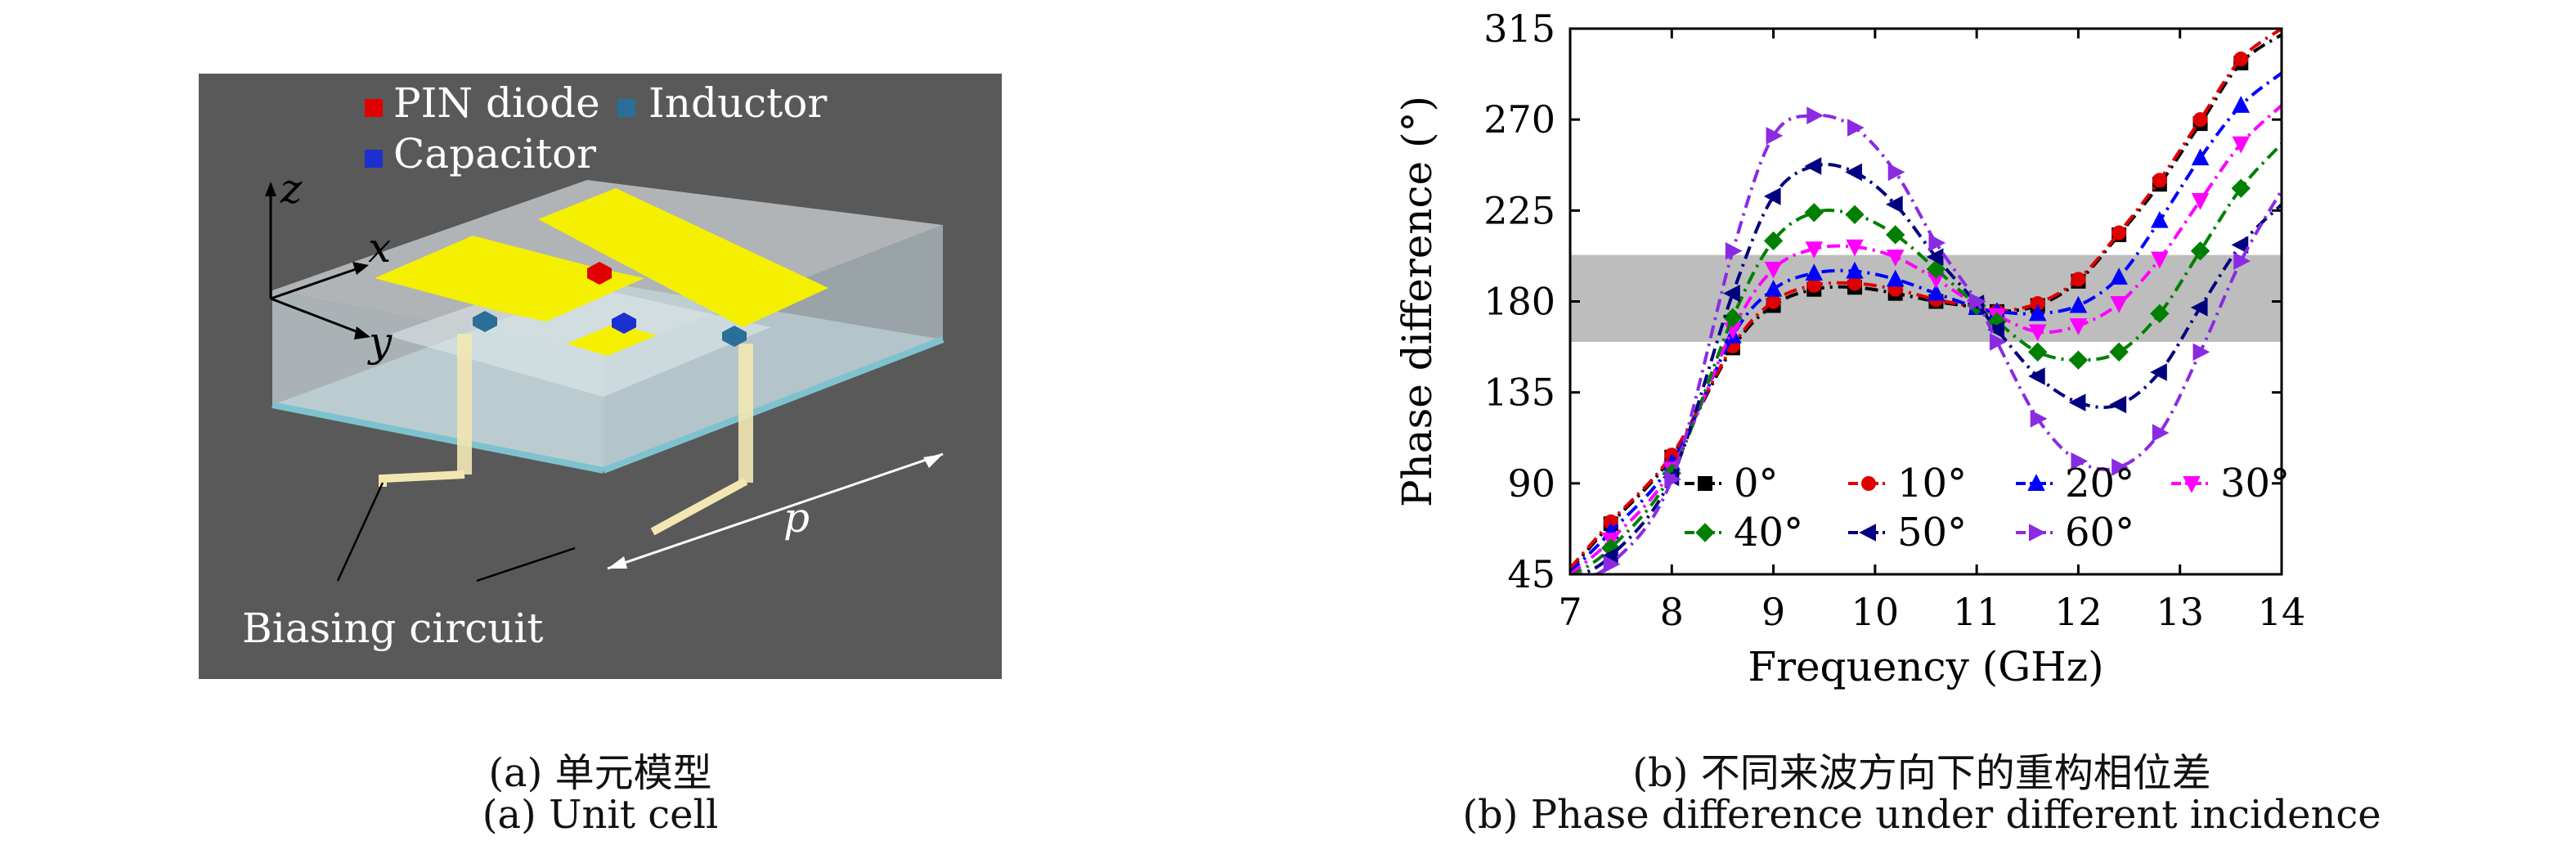 The image size is (2576, 850). I want to click on y-axis-arrowhead, so click(362, 333).